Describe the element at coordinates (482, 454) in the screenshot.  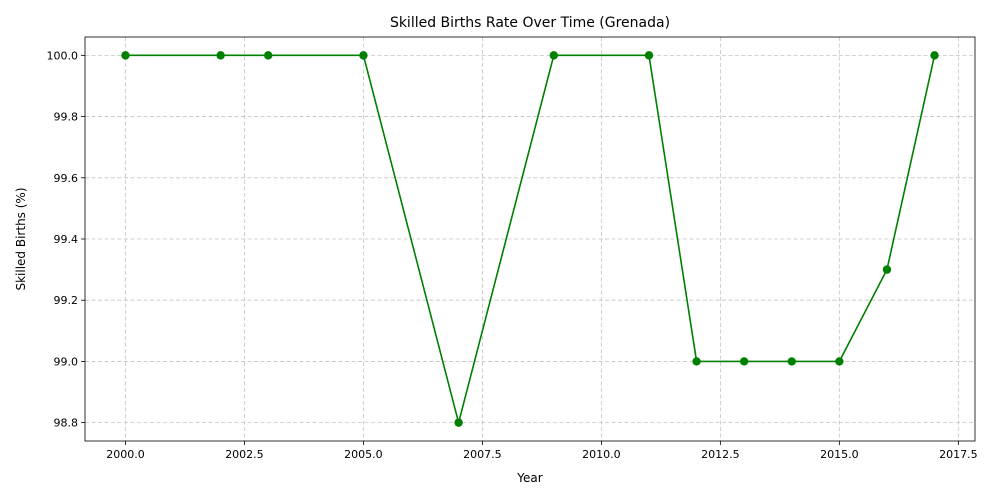
I see `x-tick-label: 2007.5` at that location.